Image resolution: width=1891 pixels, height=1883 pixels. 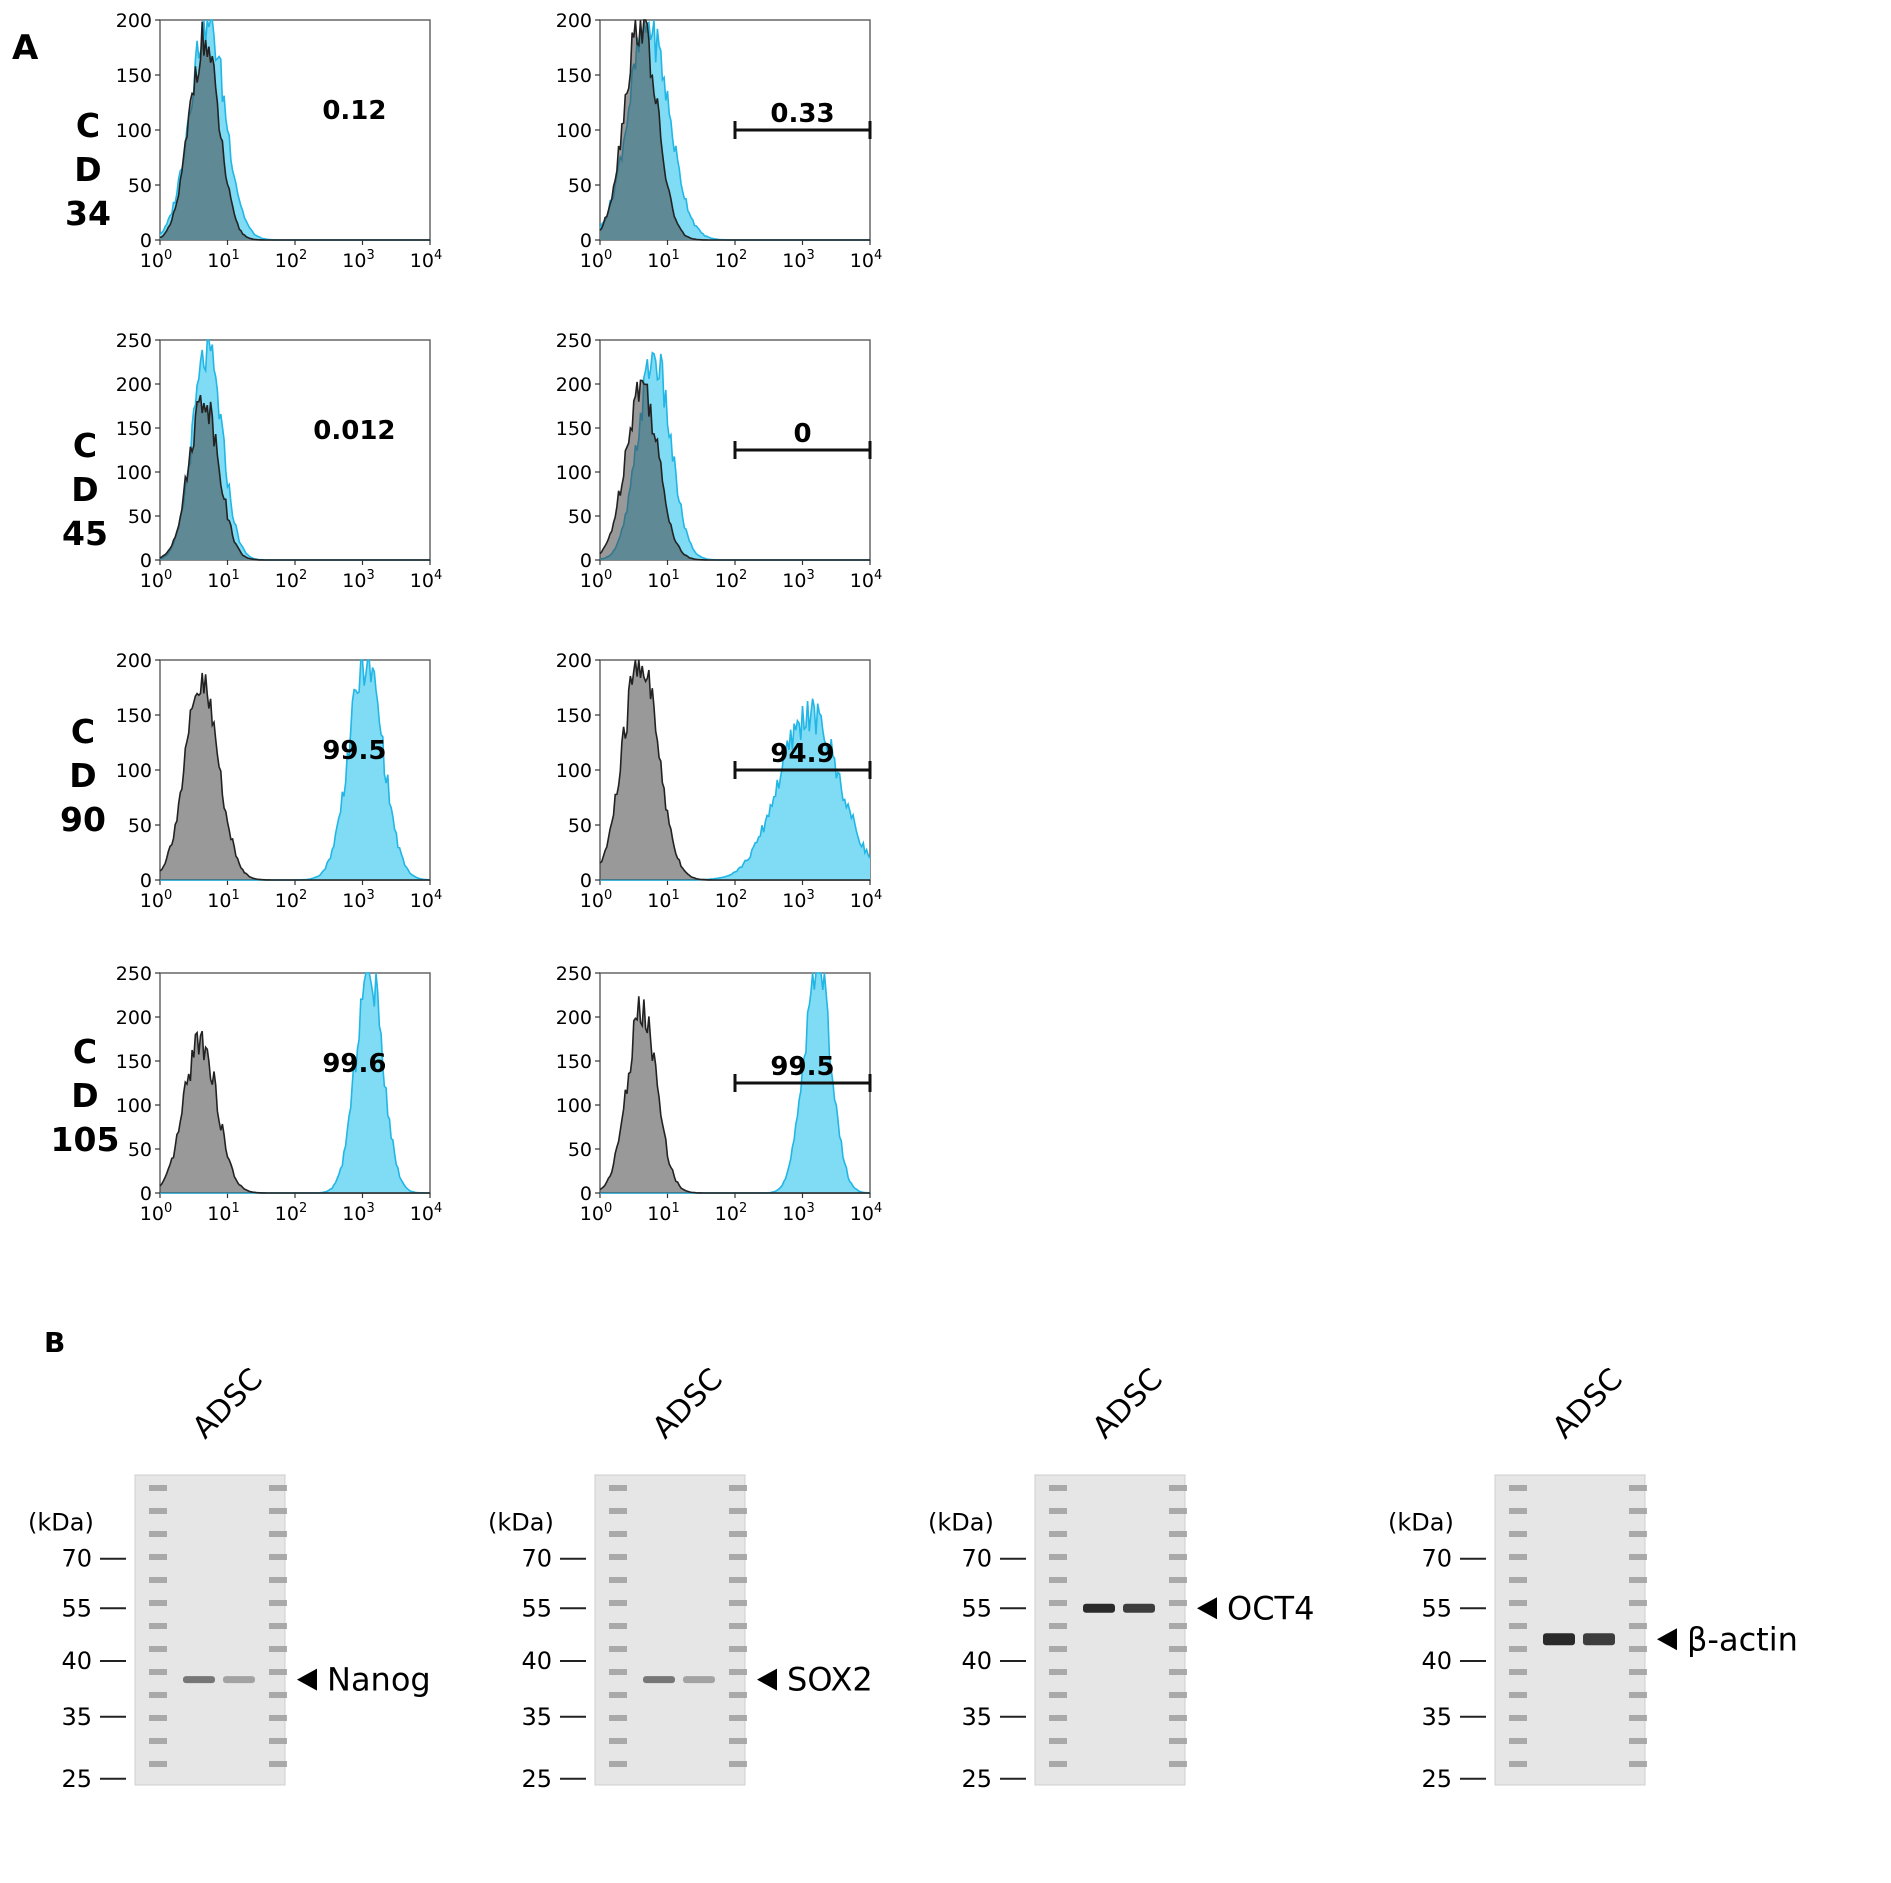 I want to click on positive-percentage: 99.6, so click(x=354, y=1064).